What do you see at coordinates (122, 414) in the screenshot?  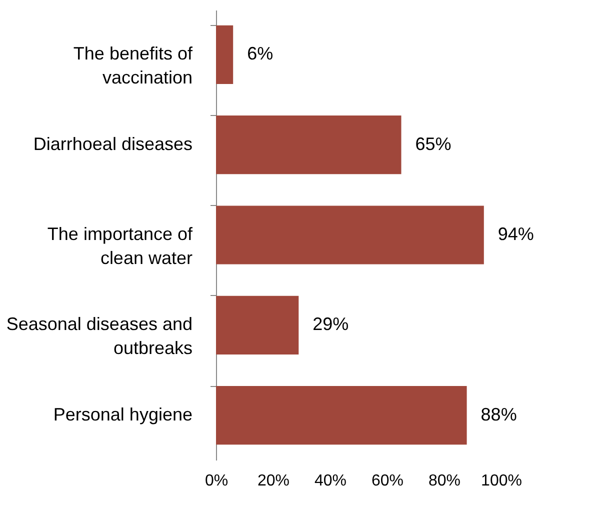 I see `y-tick-label: Personal hygiene` at bounding box center [122, 414].